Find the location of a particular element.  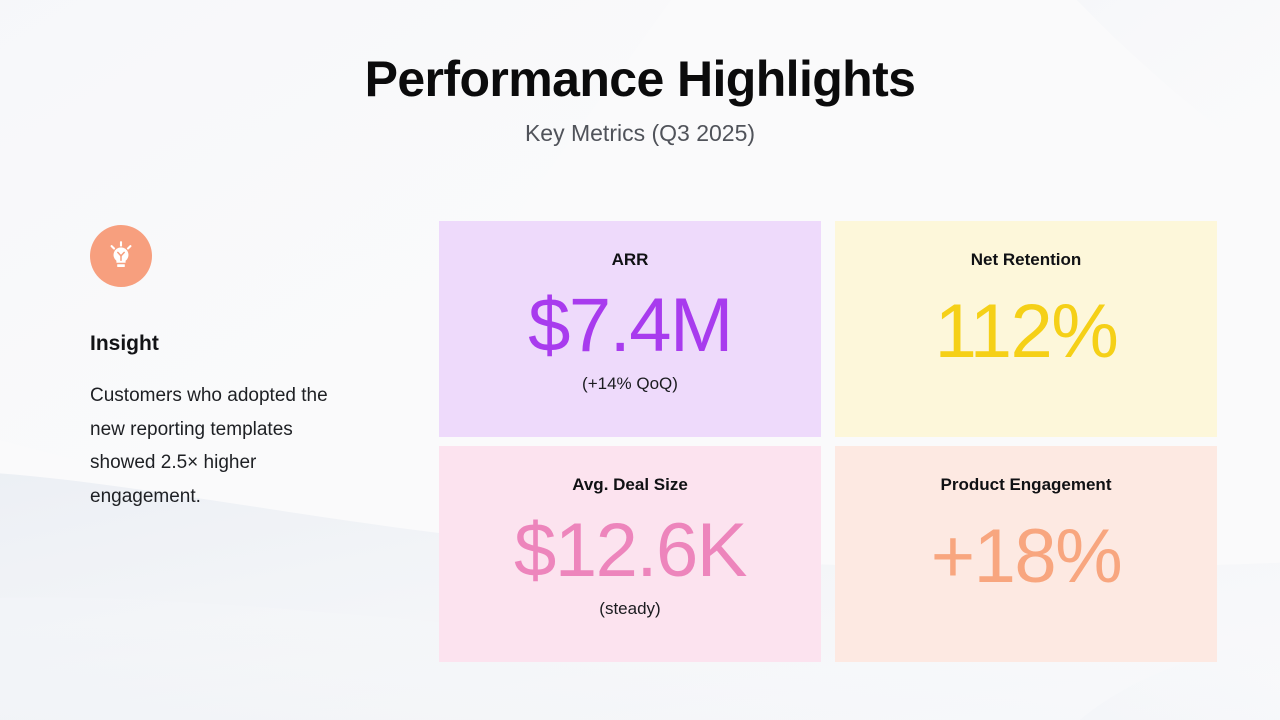

metric-delta: (+14% QoQ) is located at coordinates (630, 383).